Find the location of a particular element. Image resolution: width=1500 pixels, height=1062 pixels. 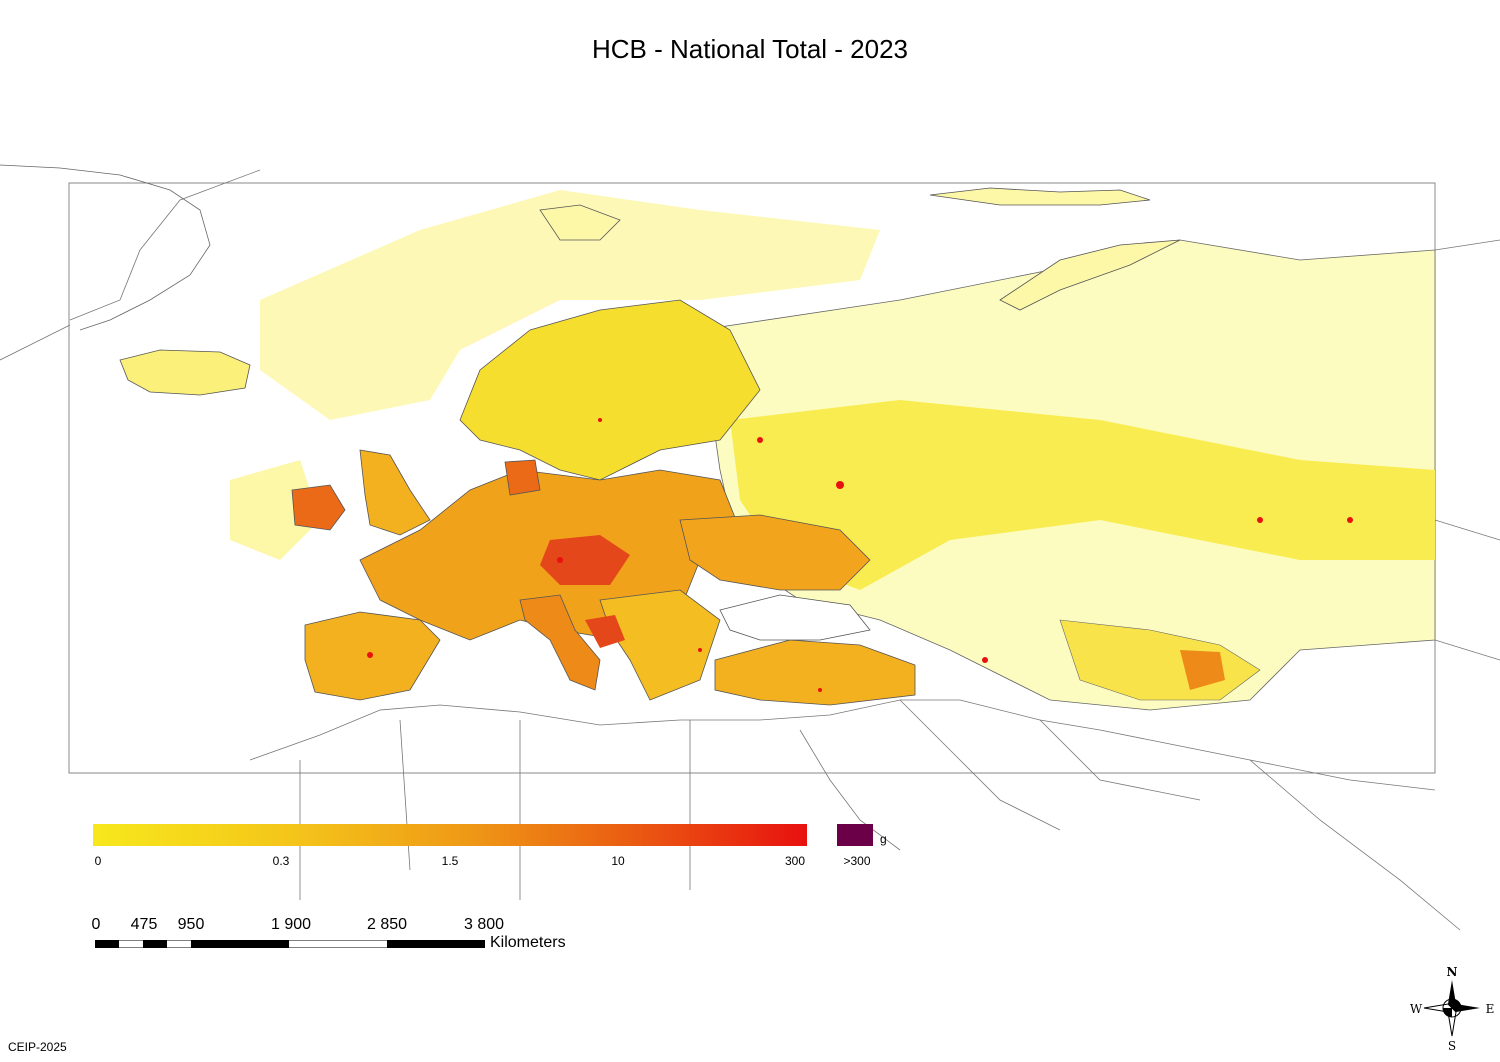

scale-unit: Kilometers is located at coordinates (528, 942).